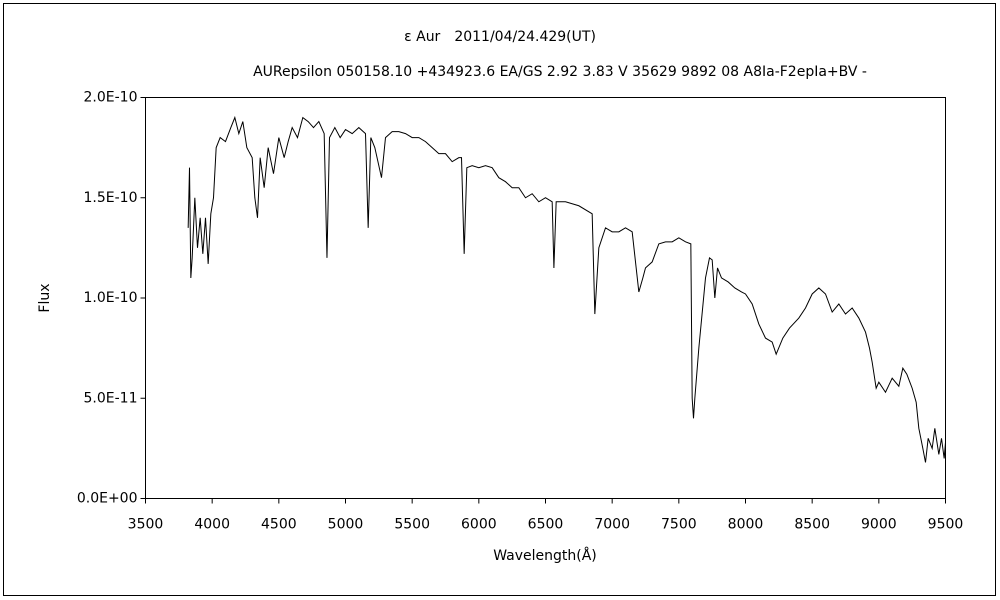 This screenshot has width=1000, height=600. What do you see at coordinates (111, 298) in the screenshot?
I see `y-tick-label: 1.0E-10` at bounding box center [111, 298].